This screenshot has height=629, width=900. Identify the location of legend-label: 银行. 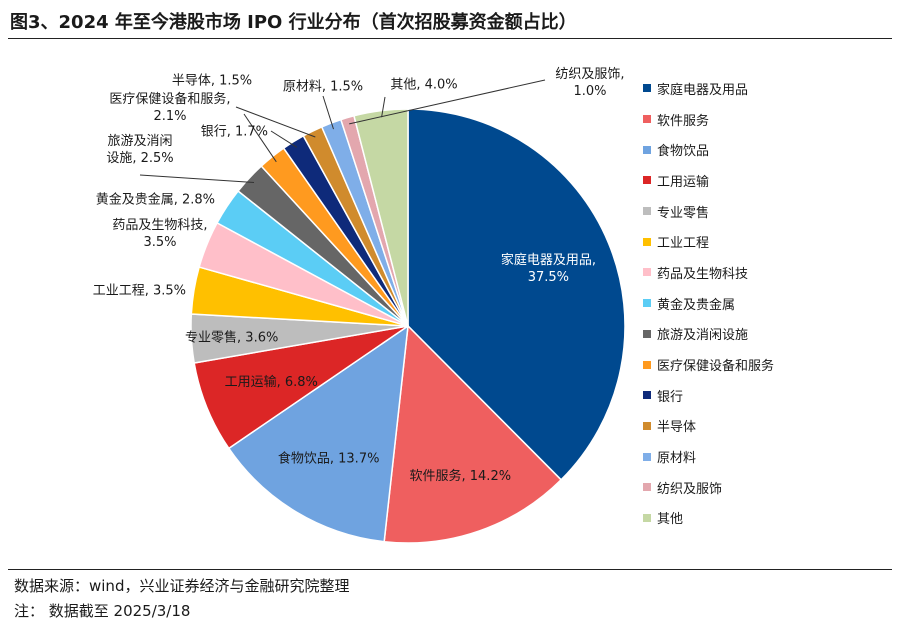
(670, 397).